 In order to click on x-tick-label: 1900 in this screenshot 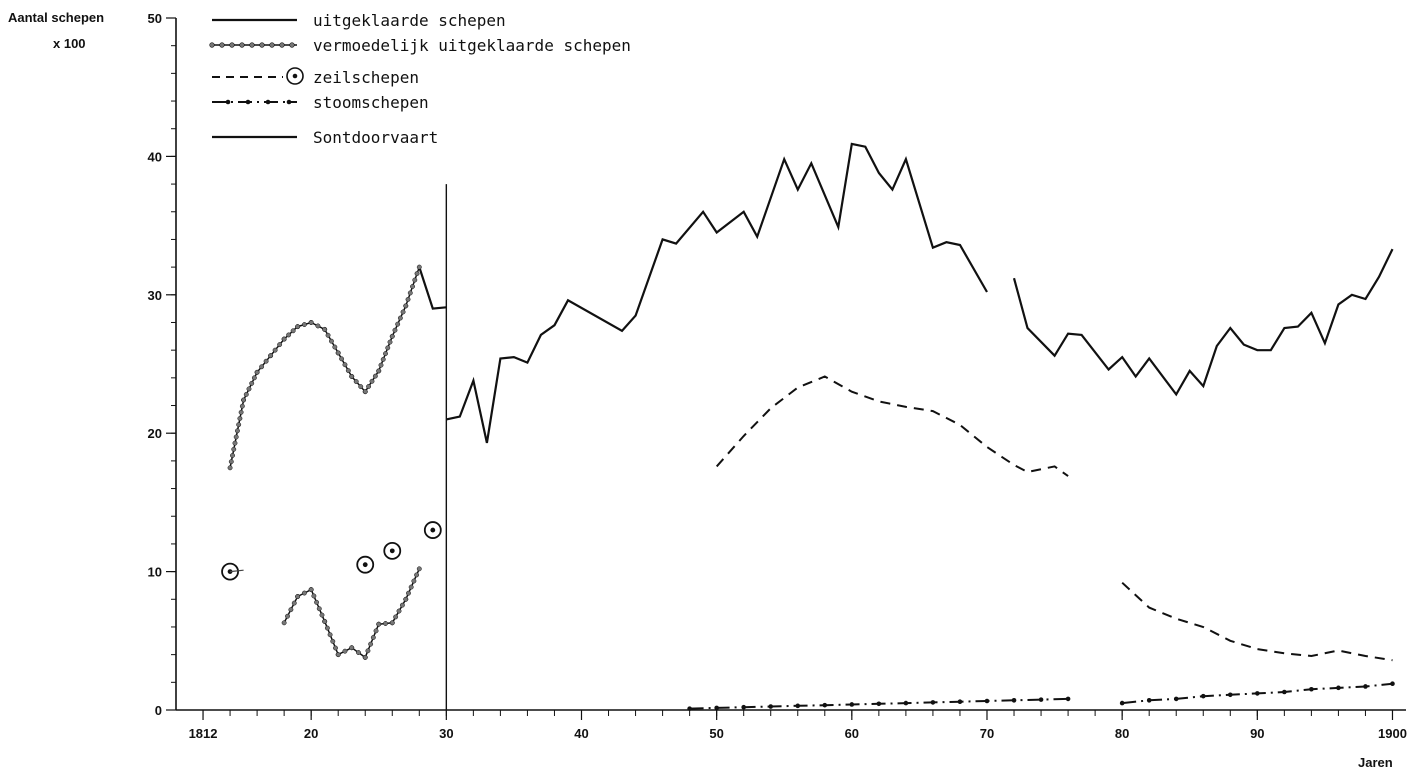, I will do `click(1392, 733)`.